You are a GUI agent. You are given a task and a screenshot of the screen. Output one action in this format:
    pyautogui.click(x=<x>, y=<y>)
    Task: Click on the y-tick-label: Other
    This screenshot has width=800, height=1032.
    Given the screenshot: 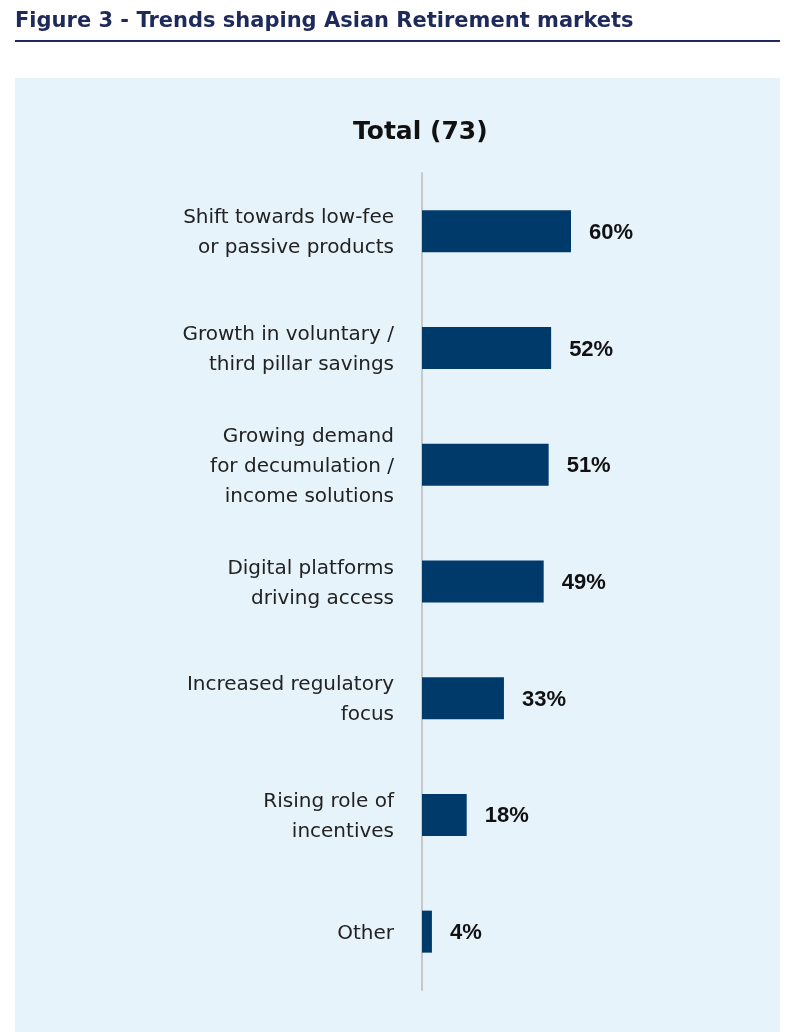 What is the action you would take?
    pyautogui.click(x=366, y=931)
    